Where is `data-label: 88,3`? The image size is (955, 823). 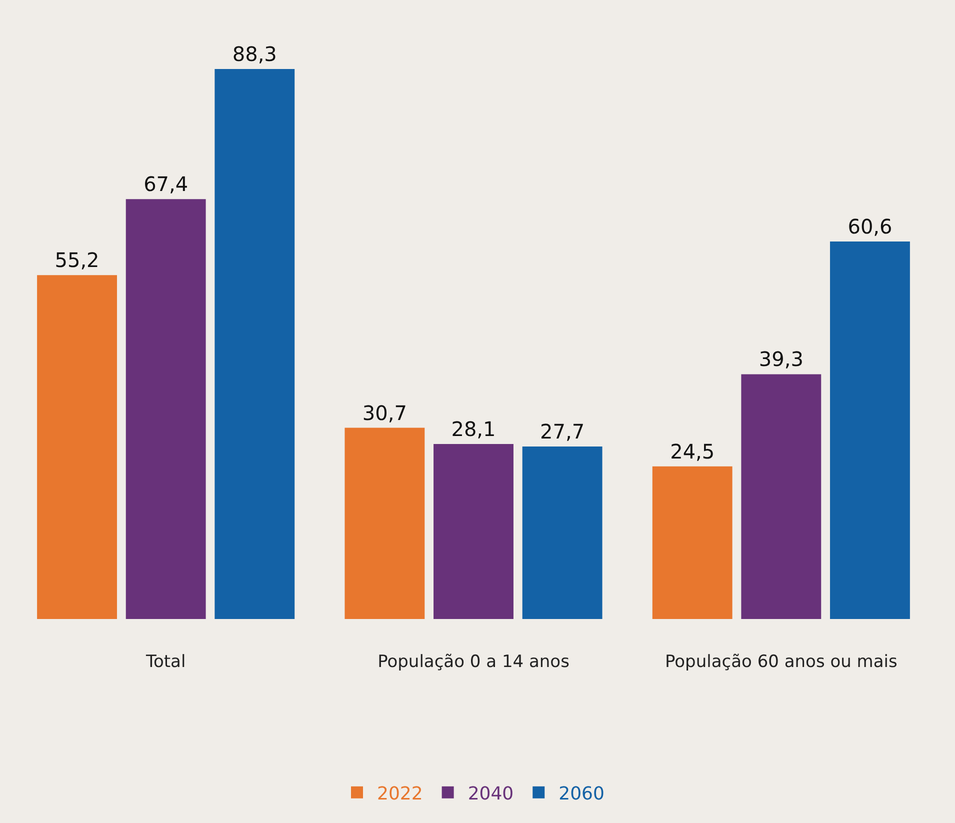
data-label: 88,3 is located at coordinates (254, 54).